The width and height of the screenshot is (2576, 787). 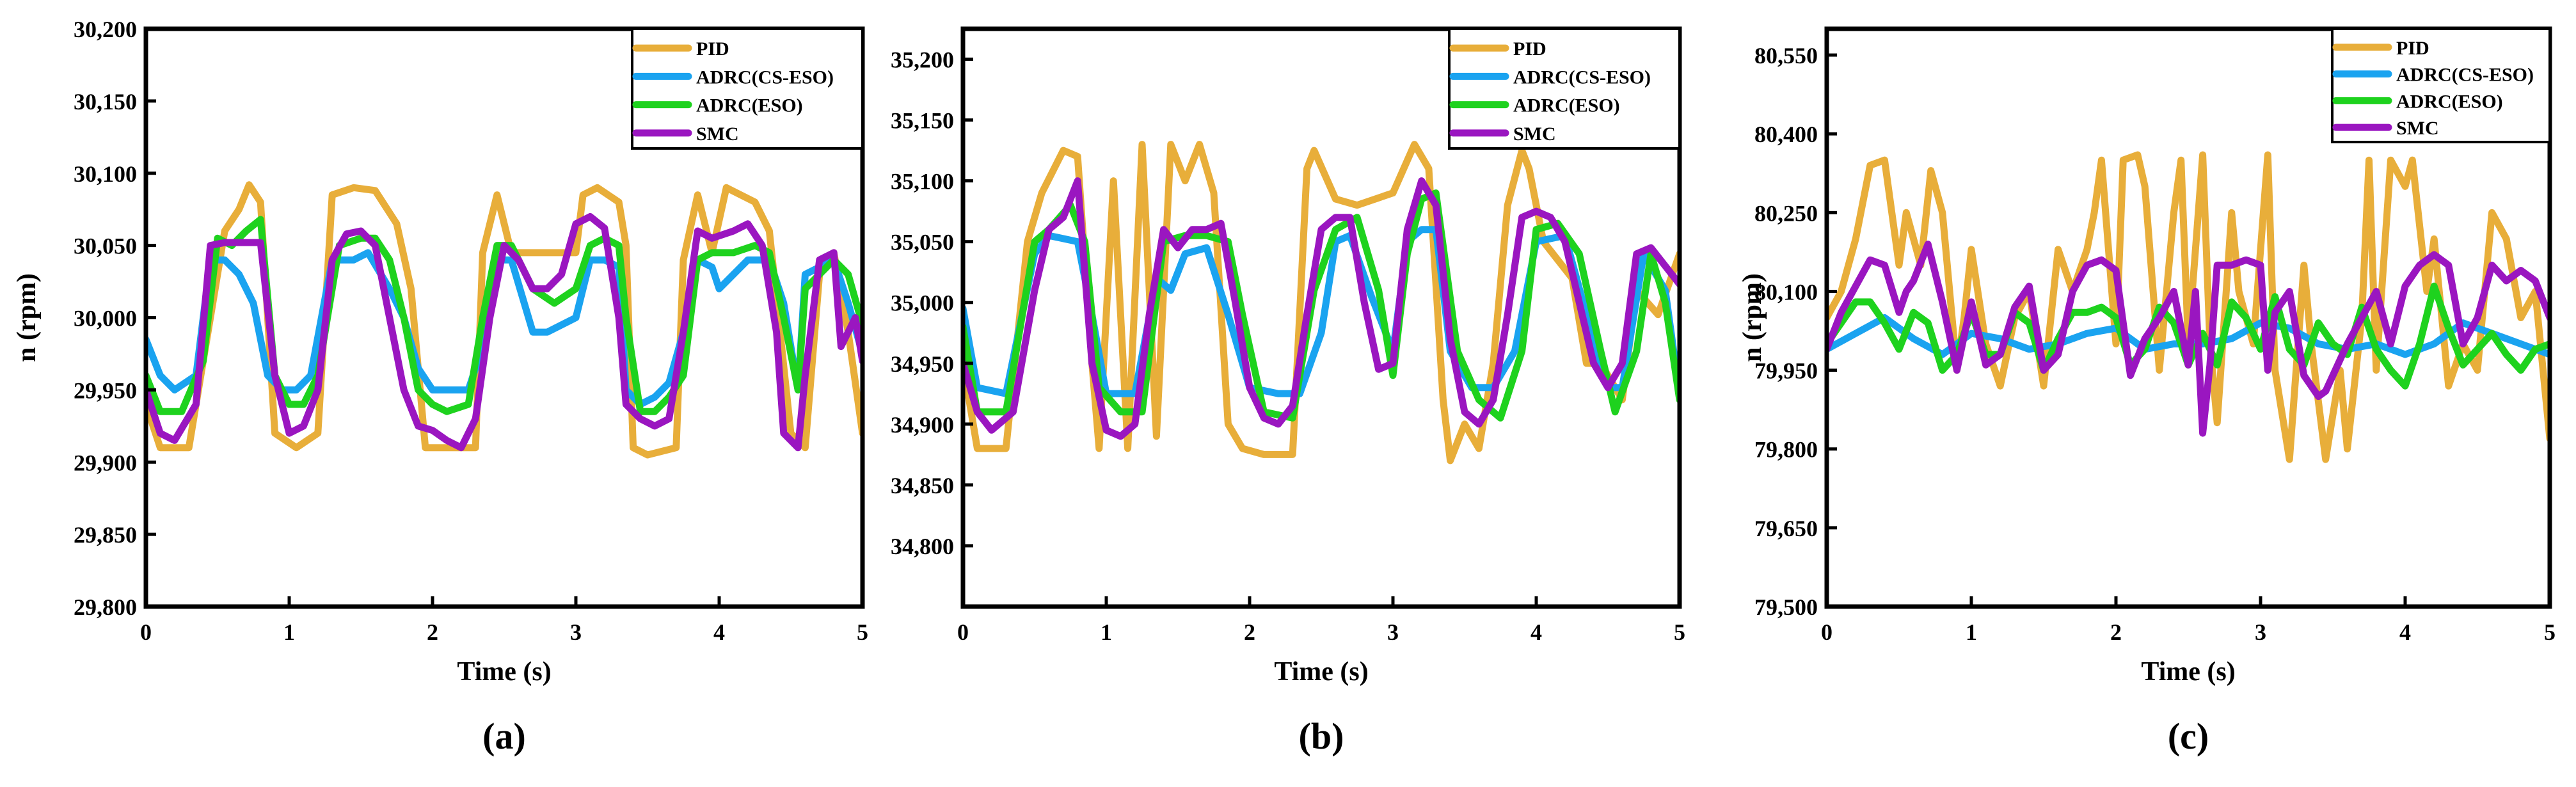 What do you see at coordinates (923, 121) in the screenshot?
I see `y-tick-label: 35,150` at bounding box center [923, 121].